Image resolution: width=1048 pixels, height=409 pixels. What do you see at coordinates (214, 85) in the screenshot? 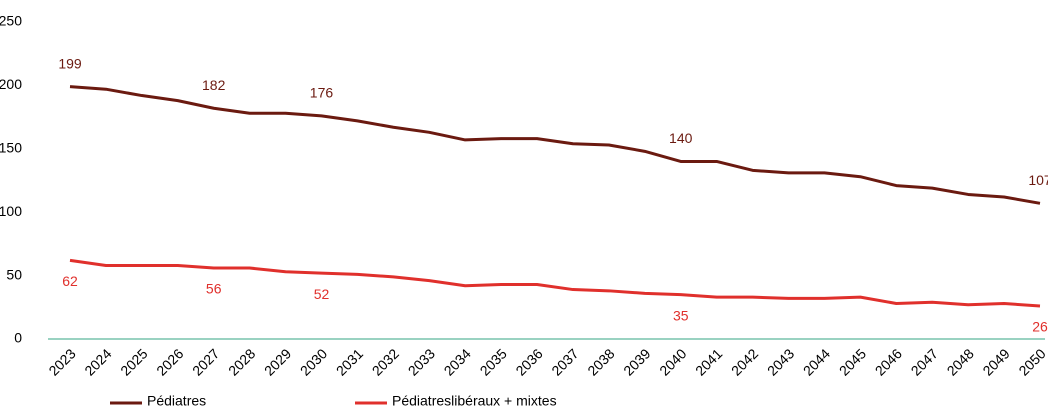
I see `data-label: 182` at bounding box center [214, 85].